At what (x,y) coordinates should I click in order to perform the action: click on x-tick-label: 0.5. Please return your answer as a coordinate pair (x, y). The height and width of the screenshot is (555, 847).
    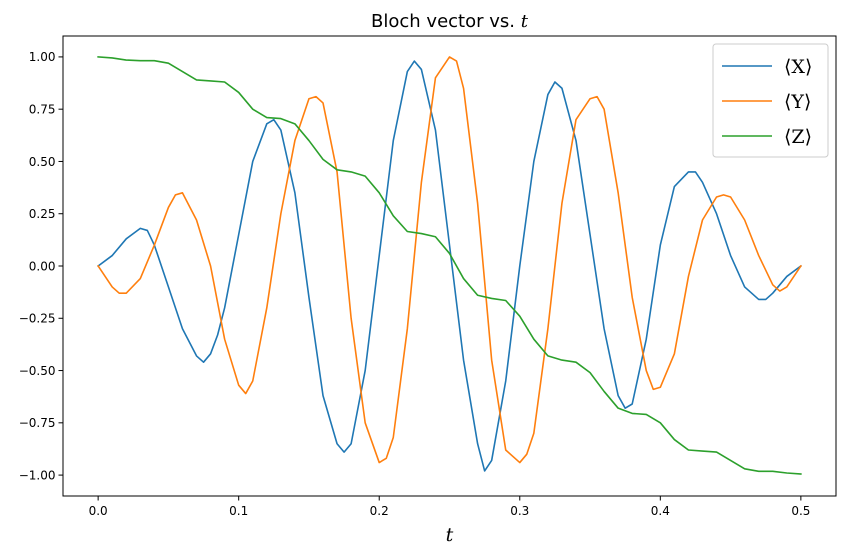
    Looking at the image, I should click on (800, 511).